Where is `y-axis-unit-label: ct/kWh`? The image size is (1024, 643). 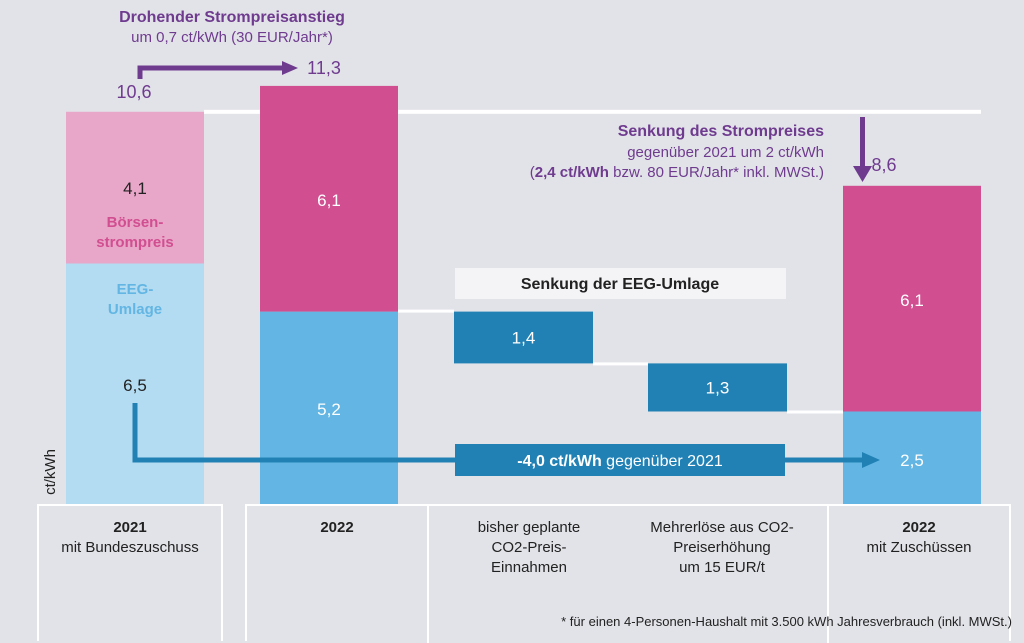 y-axis-unit-label: ct/kWh is located at coordinates (50, 472).